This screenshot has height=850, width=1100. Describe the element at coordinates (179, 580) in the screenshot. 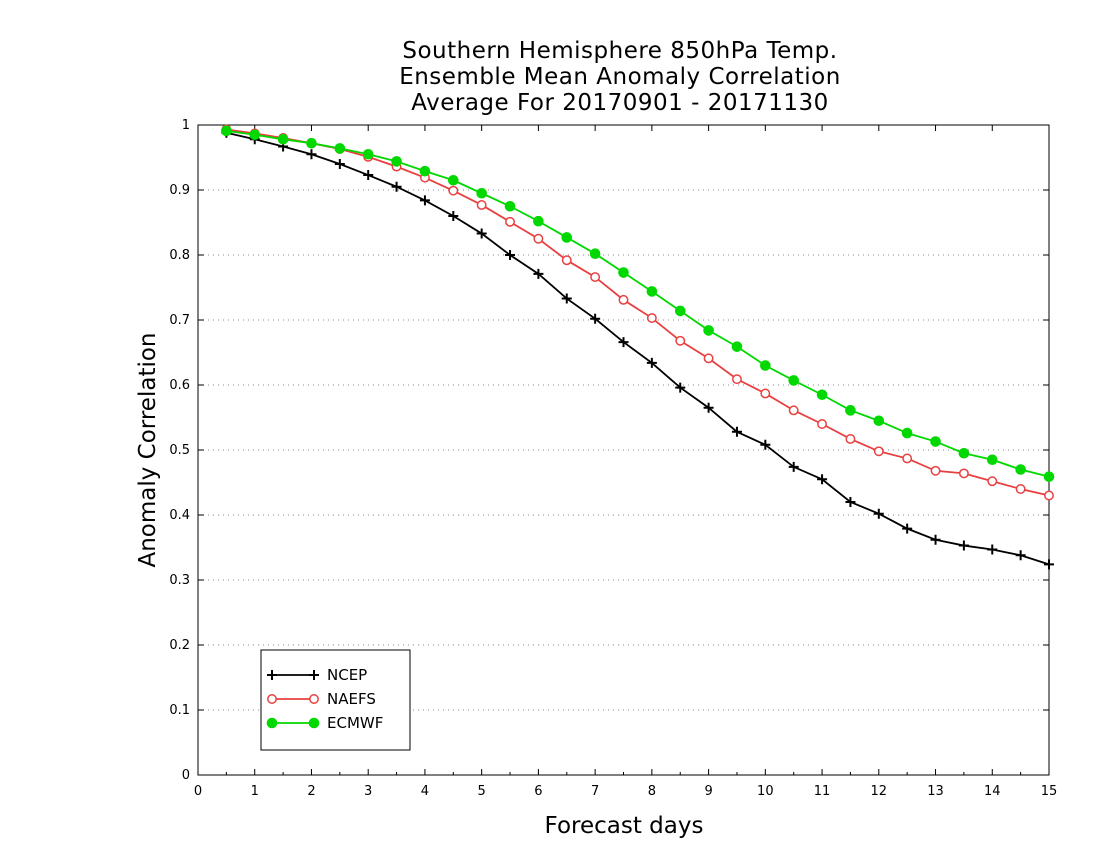

I see `y-tick-label: 0.3` at that location.